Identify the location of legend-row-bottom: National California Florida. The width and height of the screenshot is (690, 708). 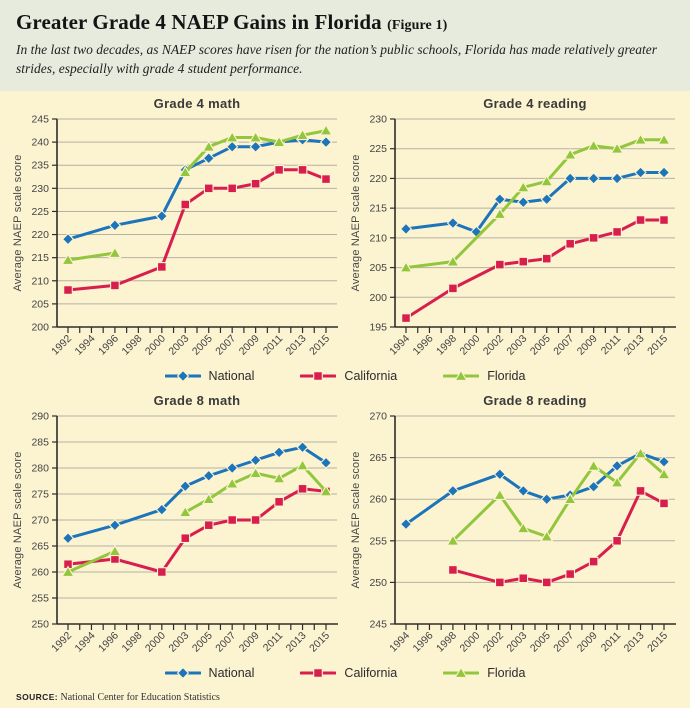
(345, 672).